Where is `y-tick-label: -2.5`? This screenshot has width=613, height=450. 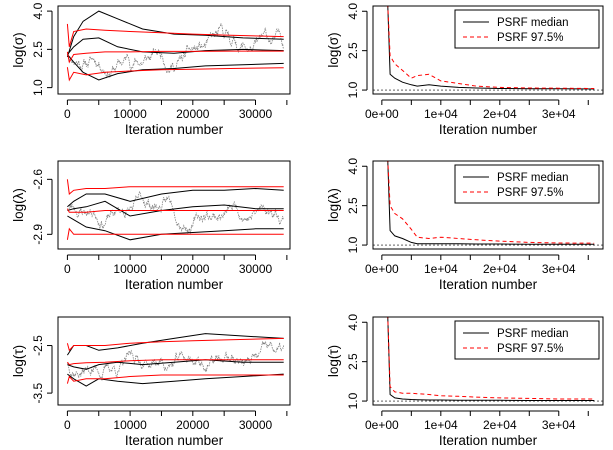
y-tick-label: -2.5 is located at coordinates (38, 345).